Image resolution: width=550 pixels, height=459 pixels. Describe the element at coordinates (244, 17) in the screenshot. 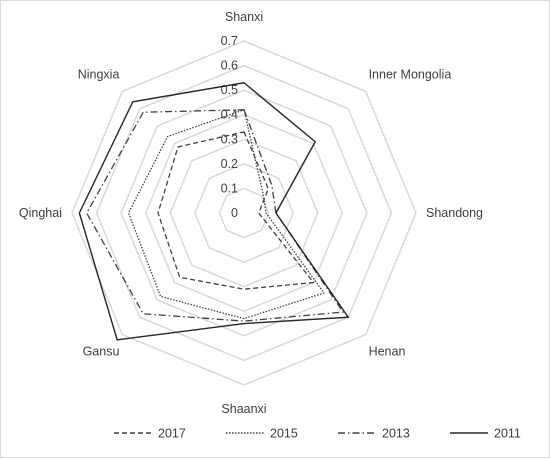

I see `axis-label-shanxi: Shanxi` at that location.